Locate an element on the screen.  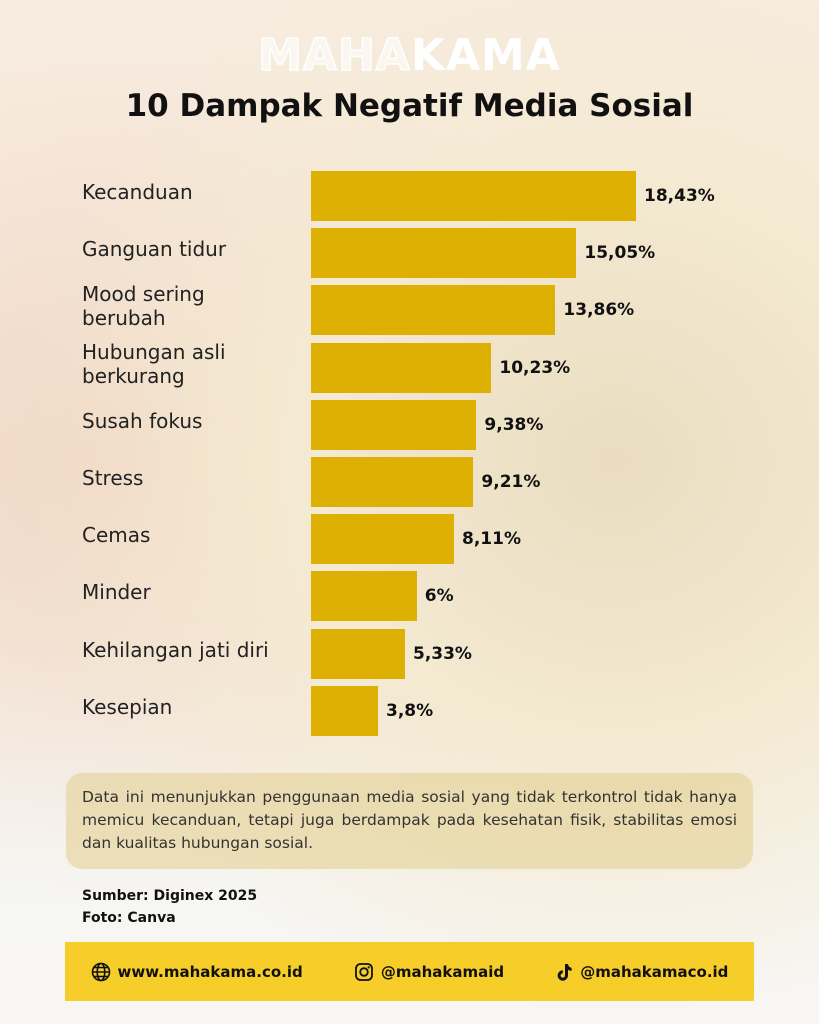
category-label: Stress is located at coordinates (113, 478).